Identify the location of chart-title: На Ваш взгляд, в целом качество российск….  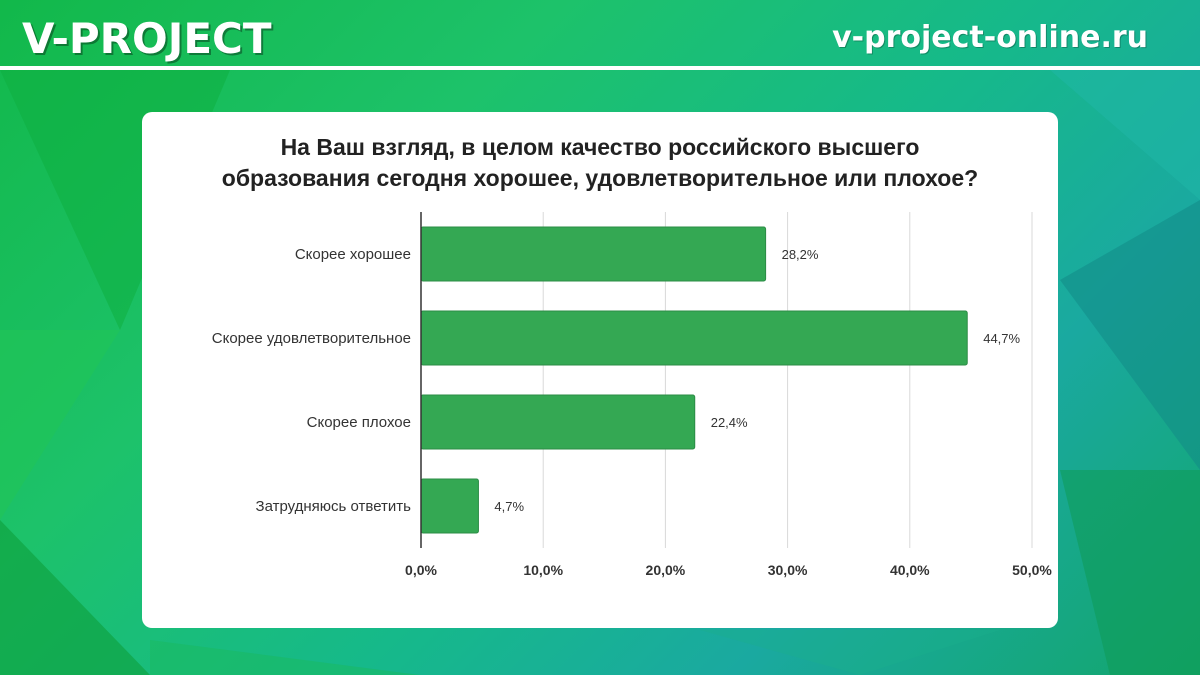
(600, 163).